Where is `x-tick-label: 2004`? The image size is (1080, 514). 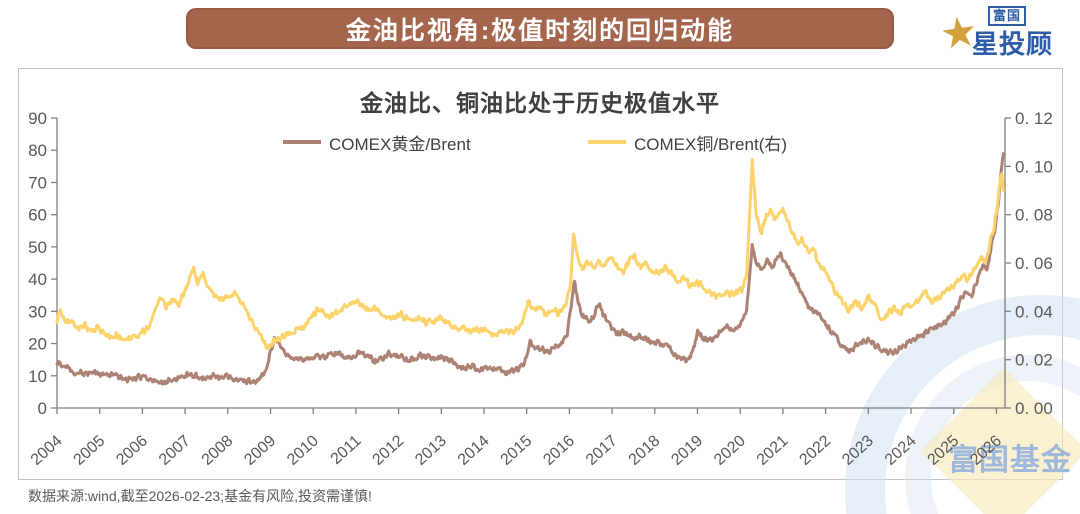
x-tick-label: 2004 is located at coordinates (47, 450).